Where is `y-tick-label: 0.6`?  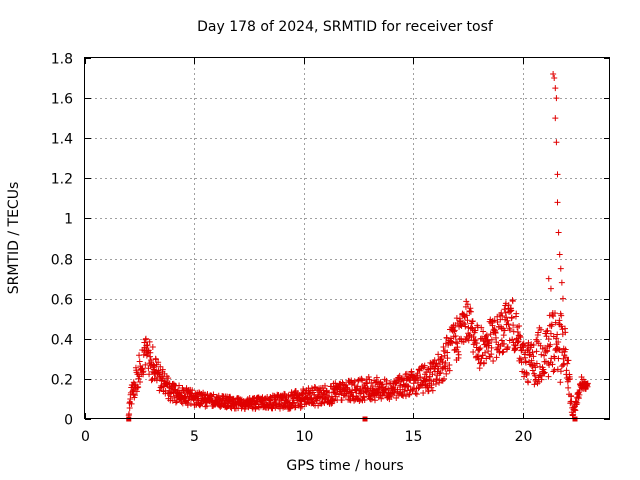
y-tick-label: 0.6 is located at coordinates (62, 301).